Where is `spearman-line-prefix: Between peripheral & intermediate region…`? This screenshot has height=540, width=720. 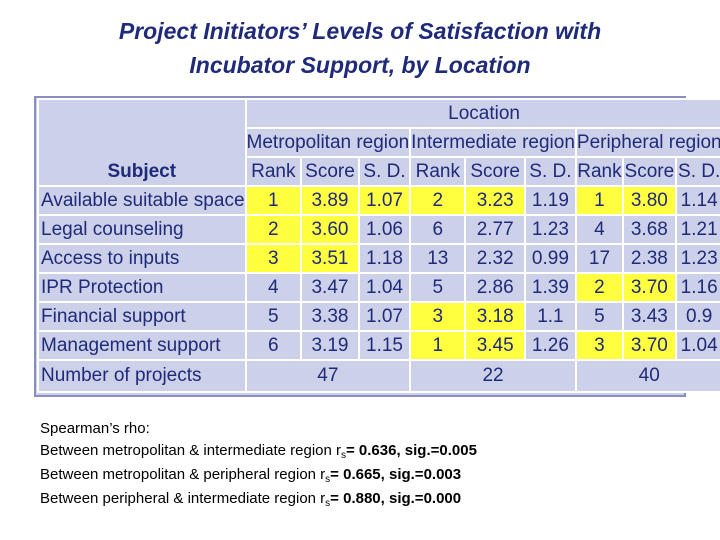 spearman-line-prefix: Between peripheral & intermediate region… is located at coordinates (183, 498).